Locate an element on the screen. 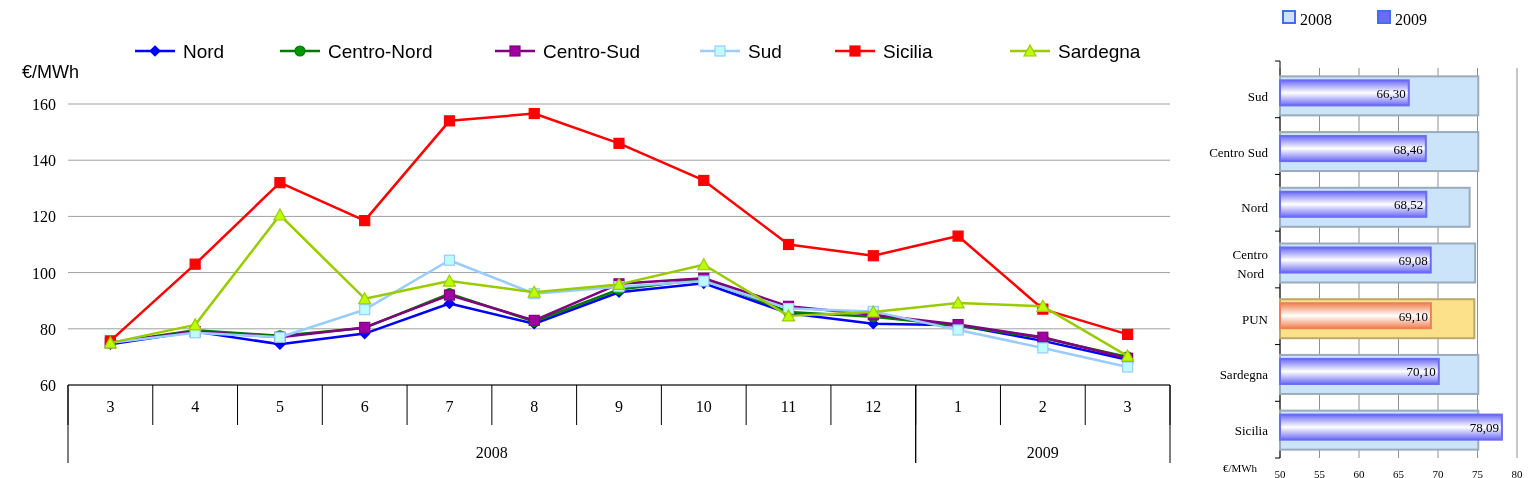 This screenshot has height=478, width=1533. legend-label: Centro-Sud is located at coordinates (592, 51).